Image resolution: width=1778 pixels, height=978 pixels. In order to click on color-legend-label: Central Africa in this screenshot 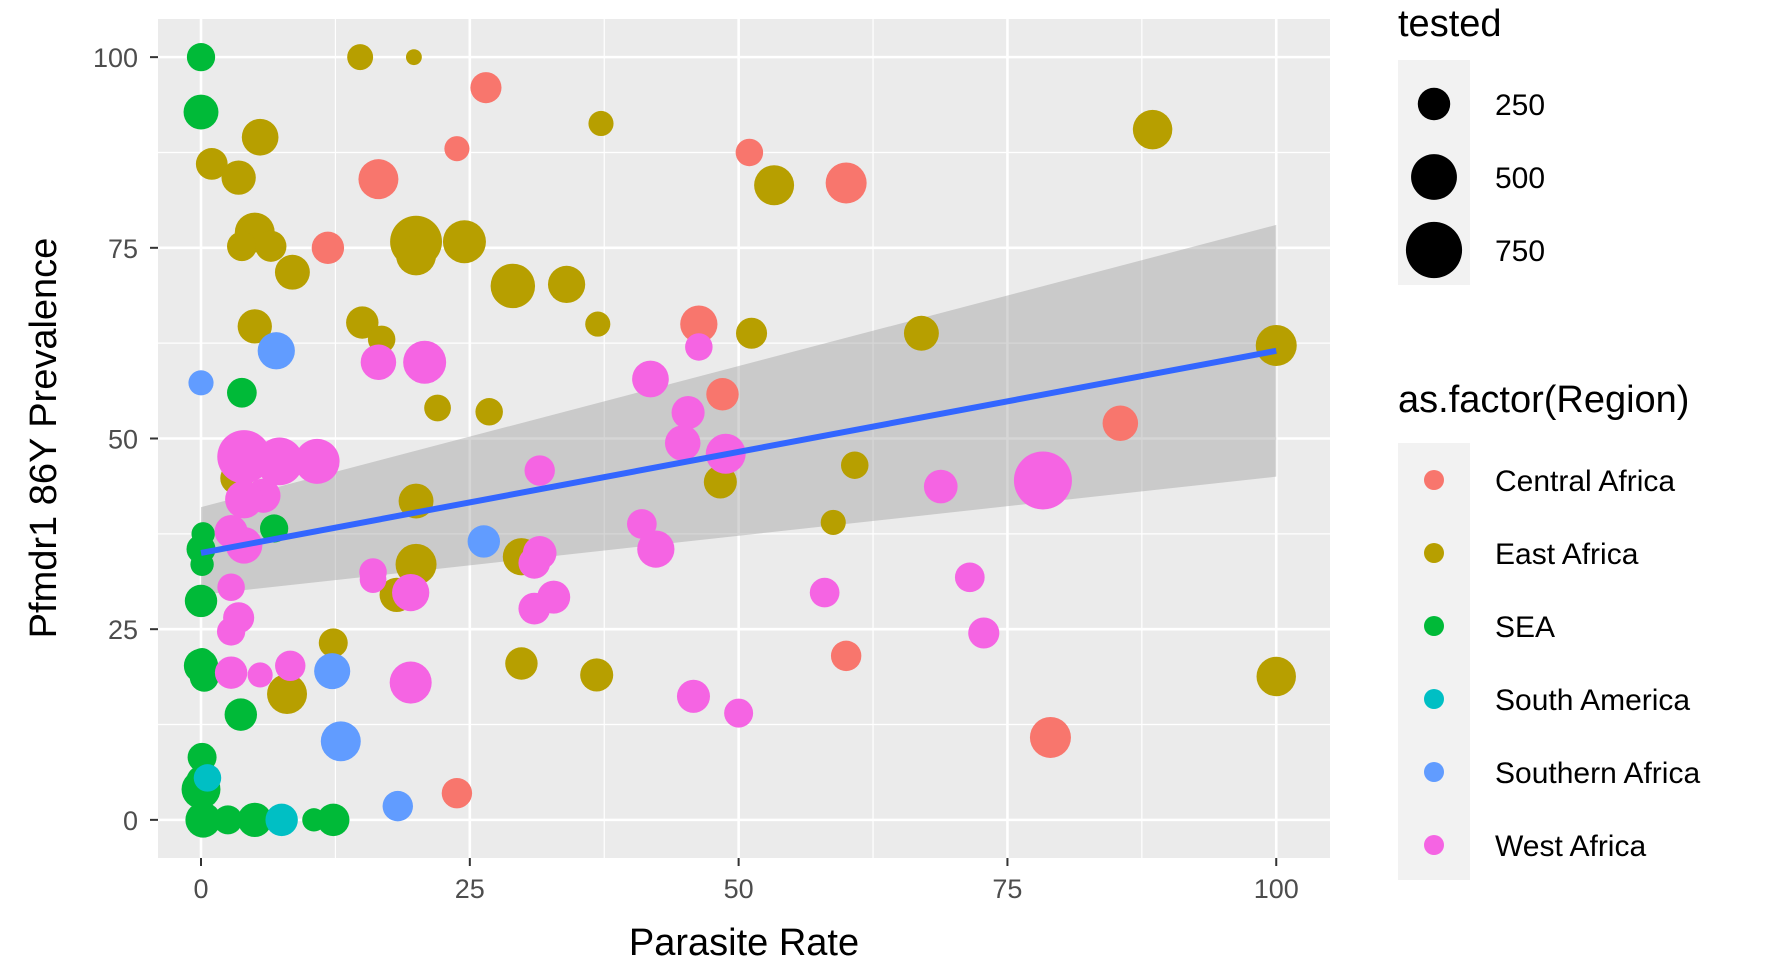, I will do `click(1585, 481)`.